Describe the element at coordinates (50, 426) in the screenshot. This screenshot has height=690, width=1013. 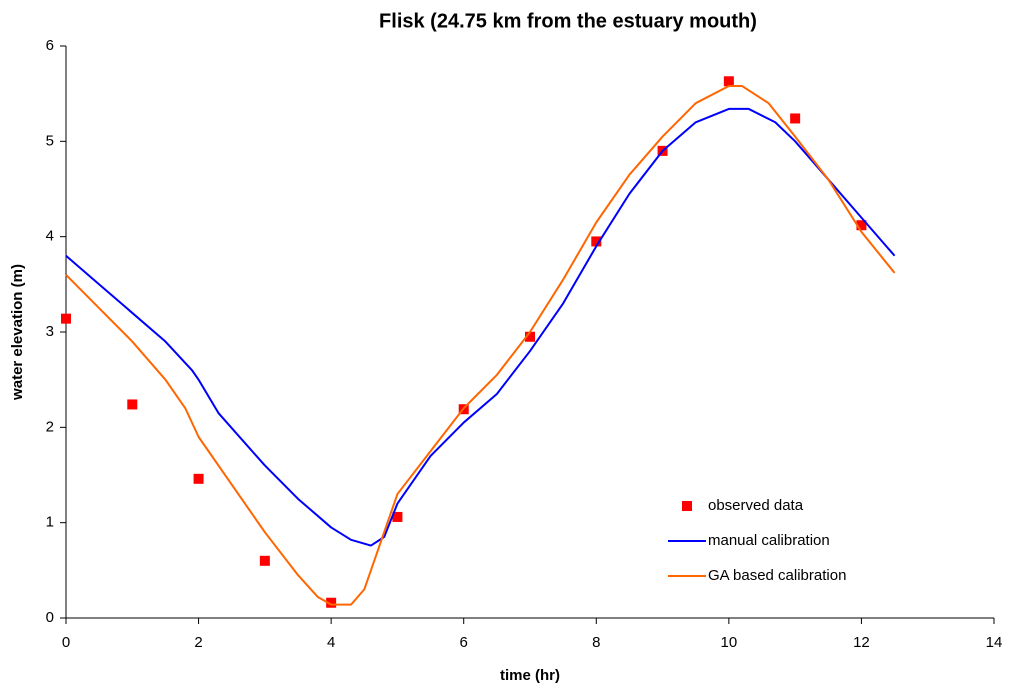
I see `y-tick-label: 2` at that location.